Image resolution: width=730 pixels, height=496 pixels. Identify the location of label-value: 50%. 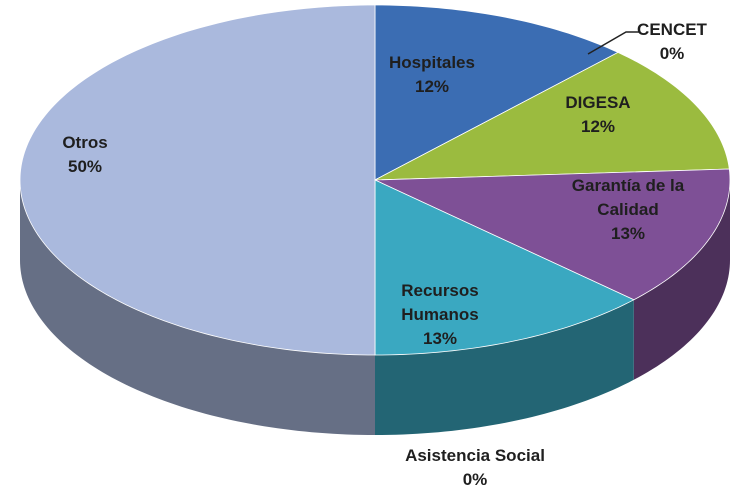
(85, 166).